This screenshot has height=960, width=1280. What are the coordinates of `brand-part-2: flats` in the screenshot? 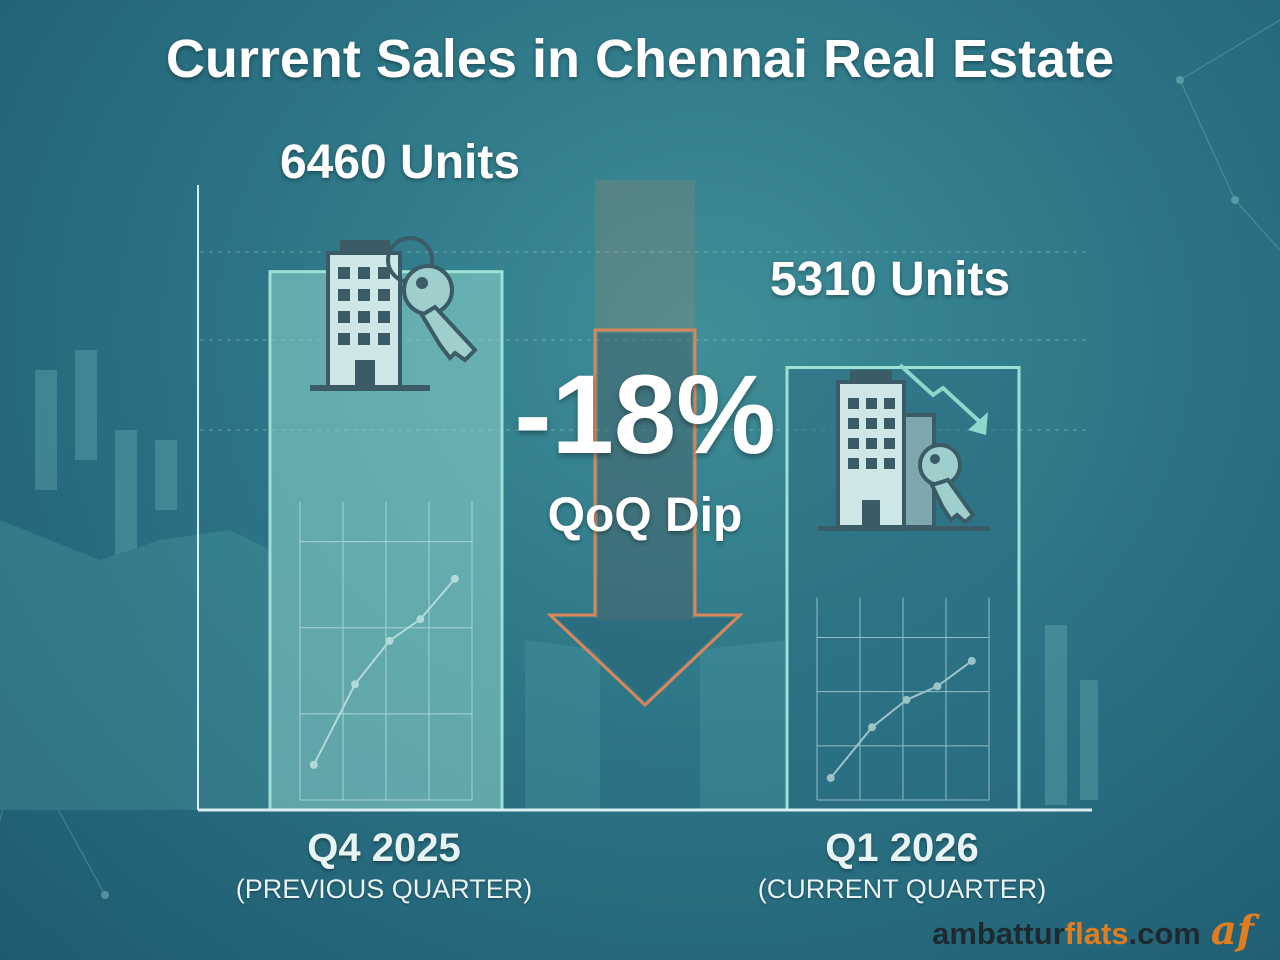 It's located at (1096, 933).